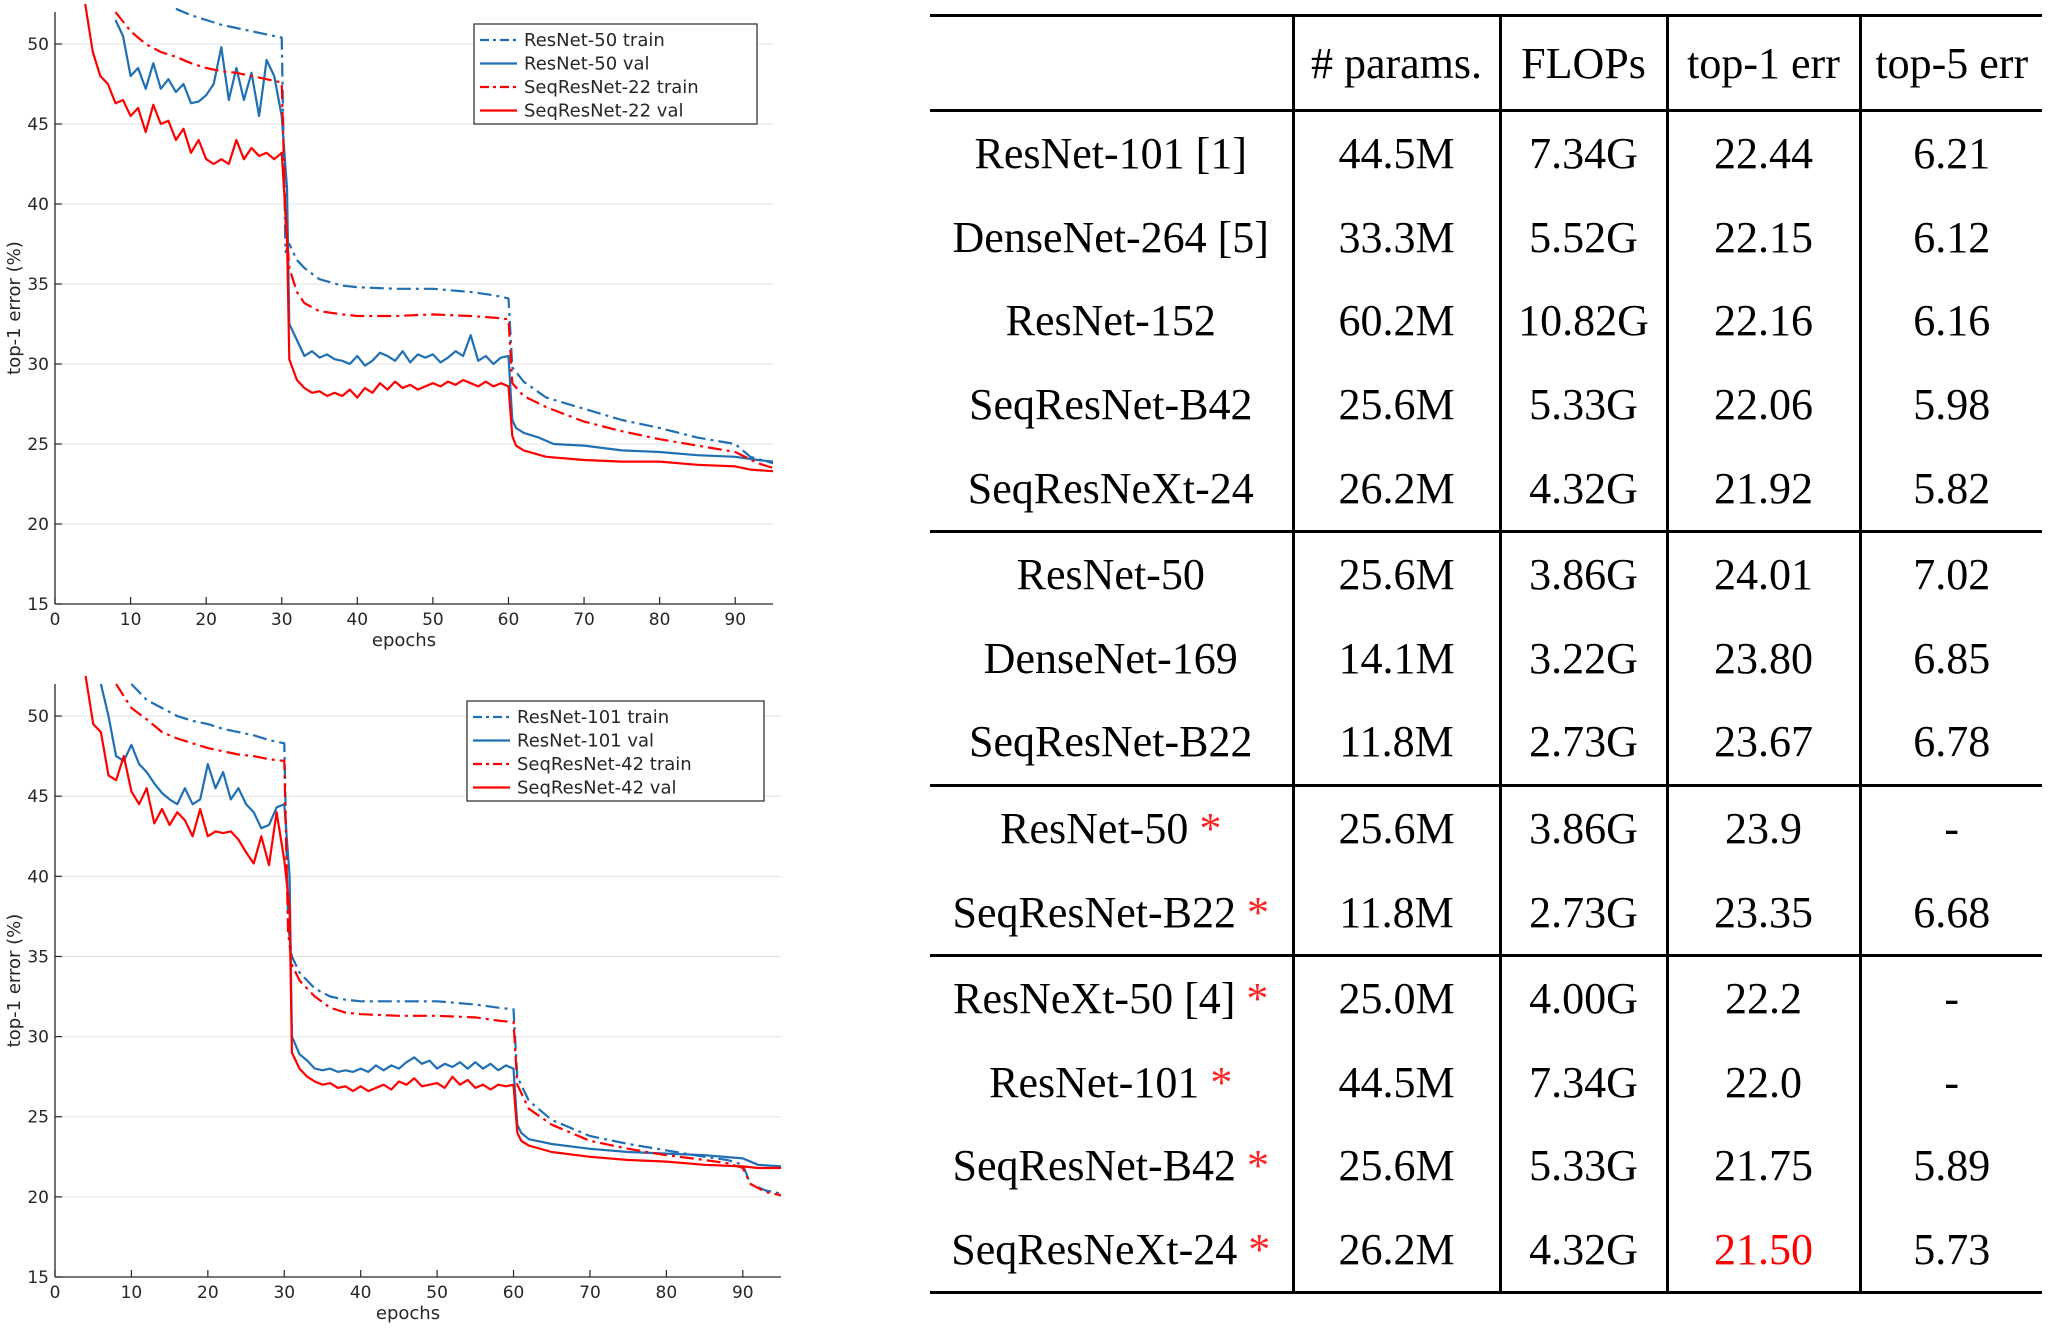 Image resolution: width=2052 pixels, height=1333 pixels. Describe the element at coordinates (611, 87) in the screenshot. I see `legend-entry-3: SeqResNet-22 train` at that location.